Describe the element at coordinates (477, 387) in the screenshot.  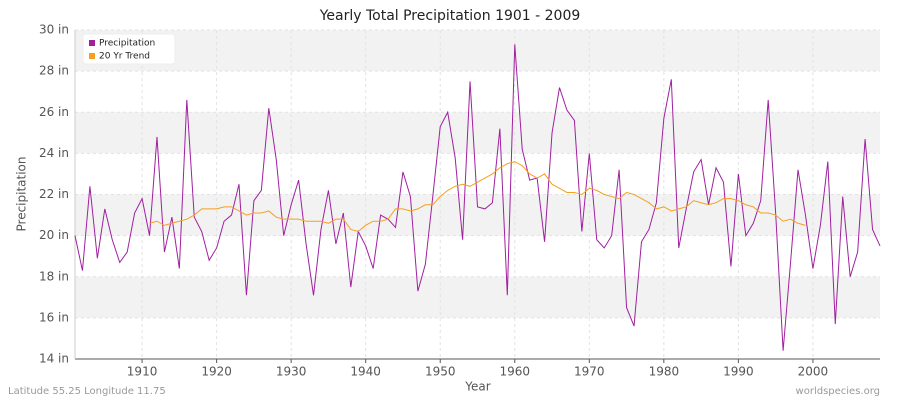
I see `x-axis-label: Year` at that location.